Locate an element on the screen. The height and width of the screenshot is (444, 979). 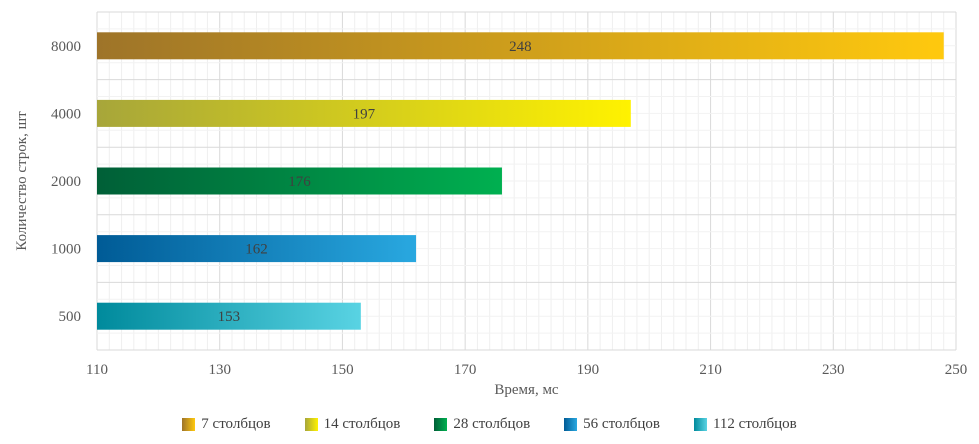
y-tick-label-500: 500 is located at coordinates (70, 317).